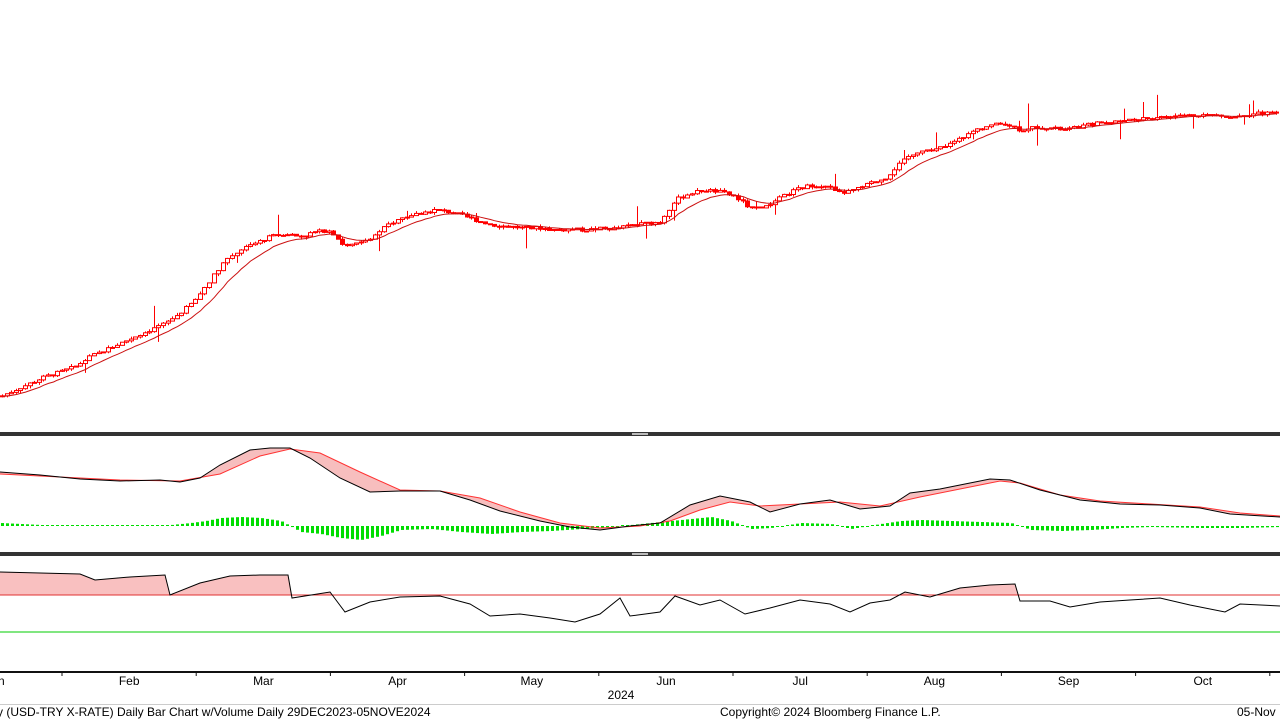  I want to click on x-tick-label-feb: Feb, so click(129, 681).